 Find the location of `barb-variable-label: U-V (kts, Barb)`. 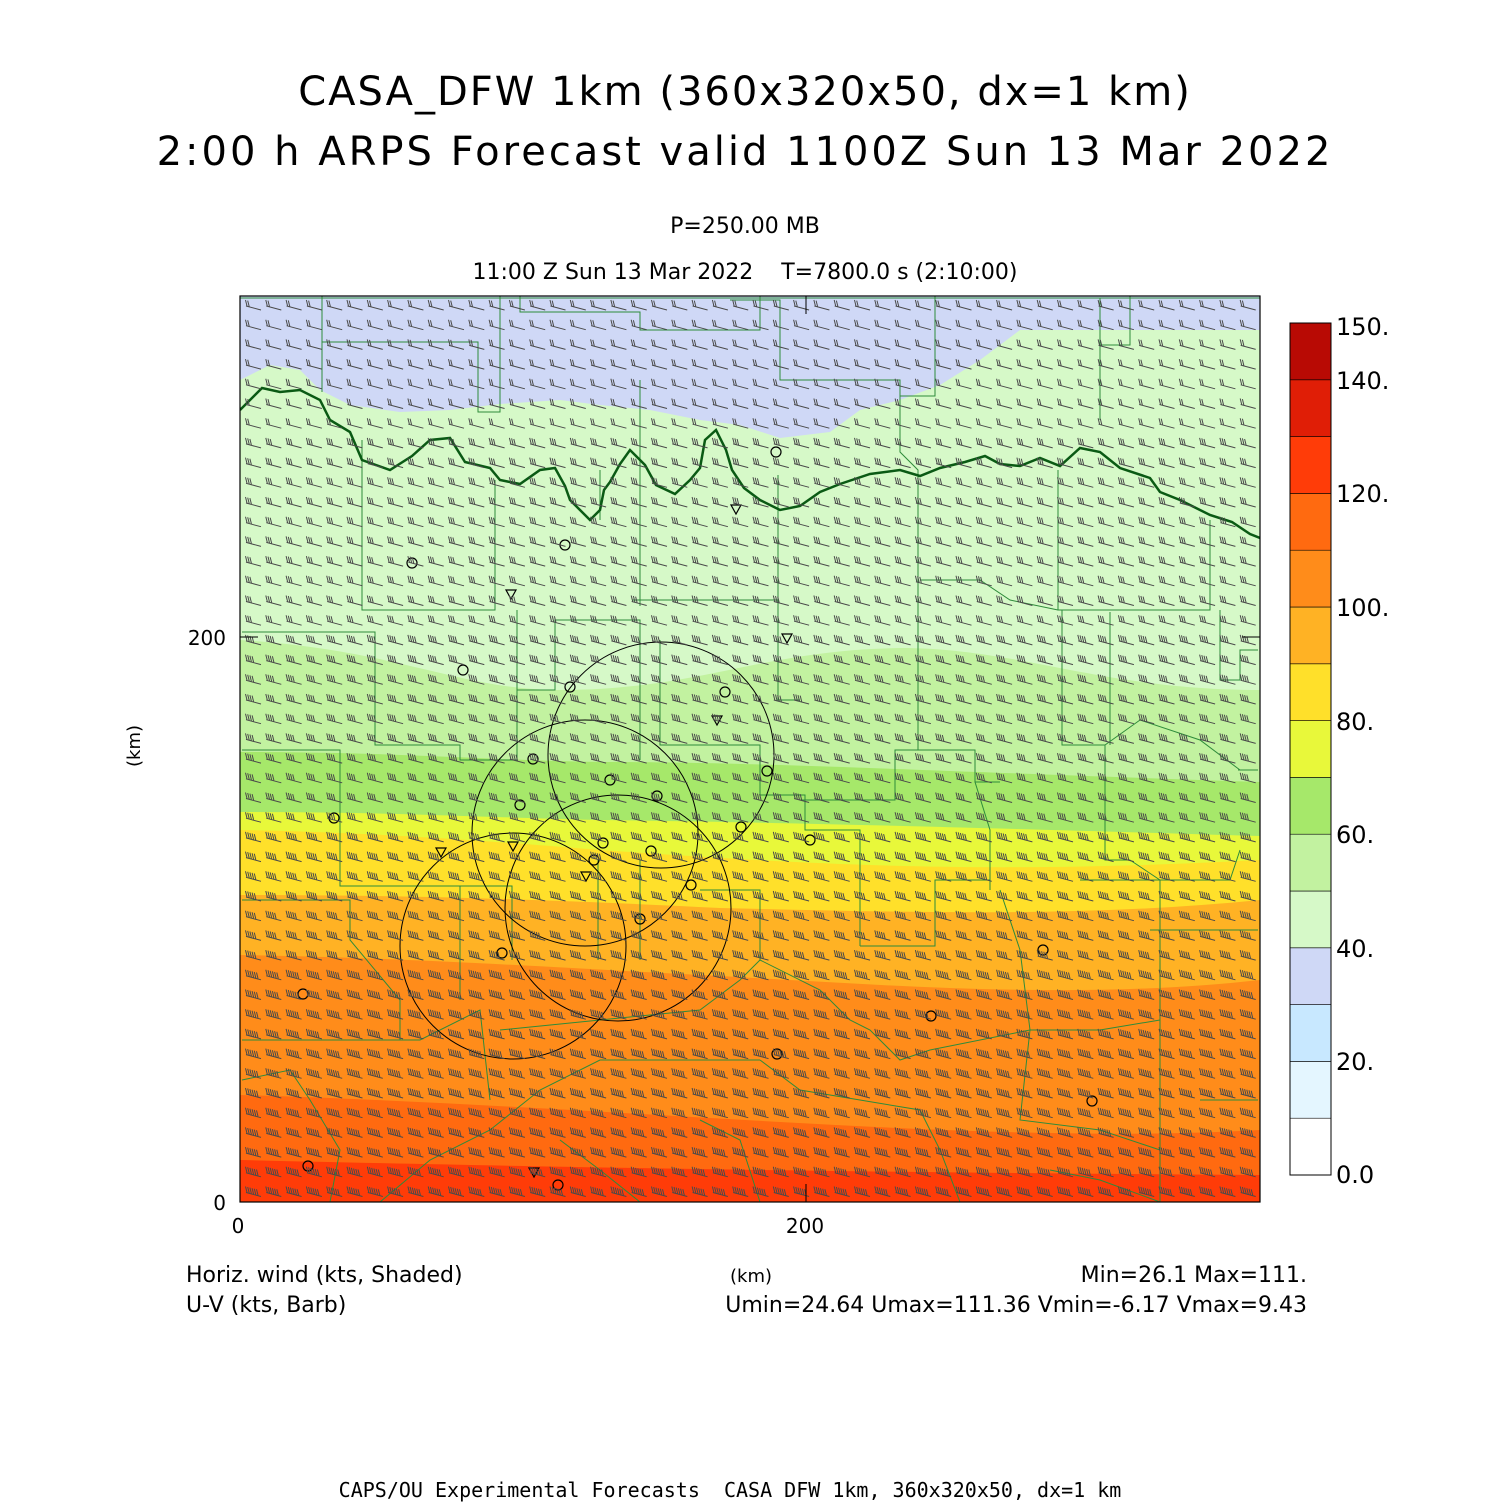

barb-variable-label: U-V (kts, Barb) is located at coordinates (266, 1305).